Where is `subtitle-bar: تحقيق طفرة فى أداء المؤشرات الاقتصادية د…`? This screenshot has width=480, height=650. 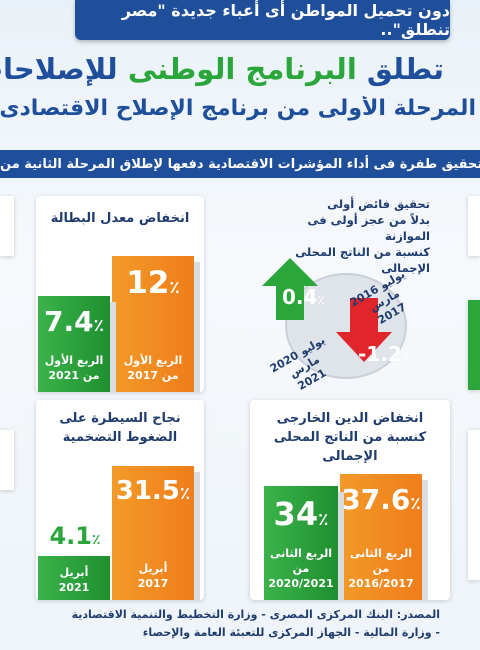
subtitle-bar: تحقيق طفرة فى أداء المؤشرات الاقتصادية د… is located at coordinates (240, 164).